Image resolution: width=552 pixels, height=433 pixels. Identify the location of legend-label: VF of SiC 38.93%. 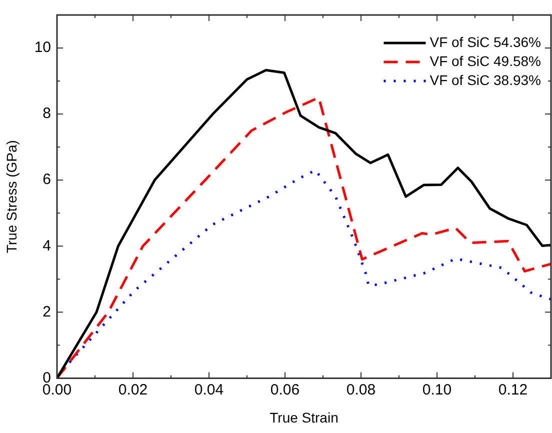
(486, 80).